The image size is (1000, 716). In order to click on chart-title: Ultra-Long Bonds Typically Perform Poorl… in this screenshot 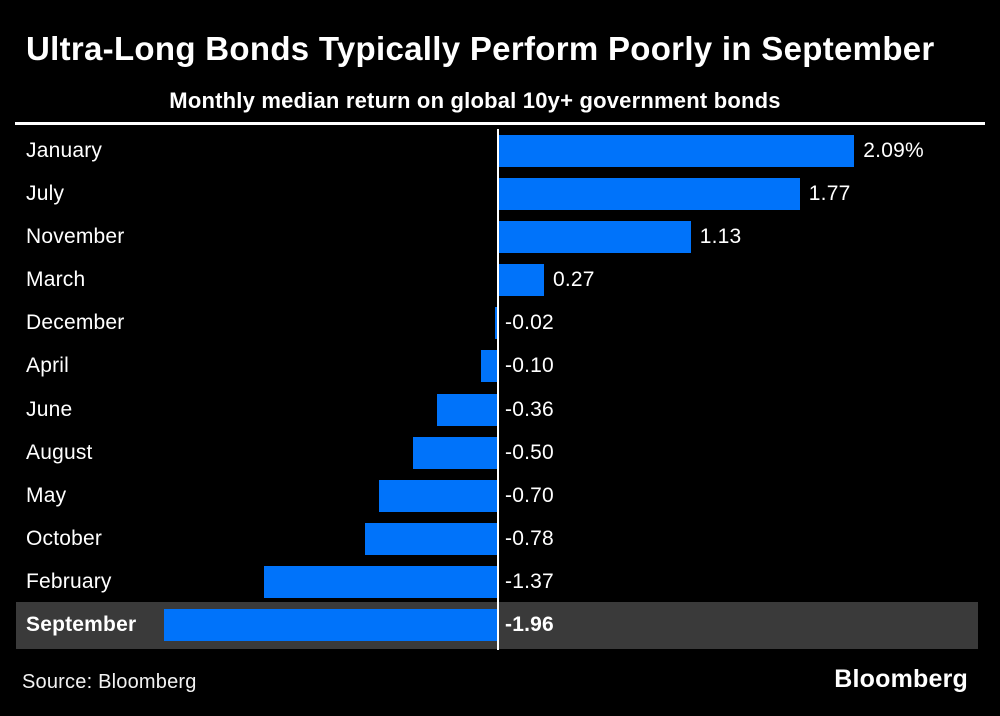, I will do `click(480, 48)`.